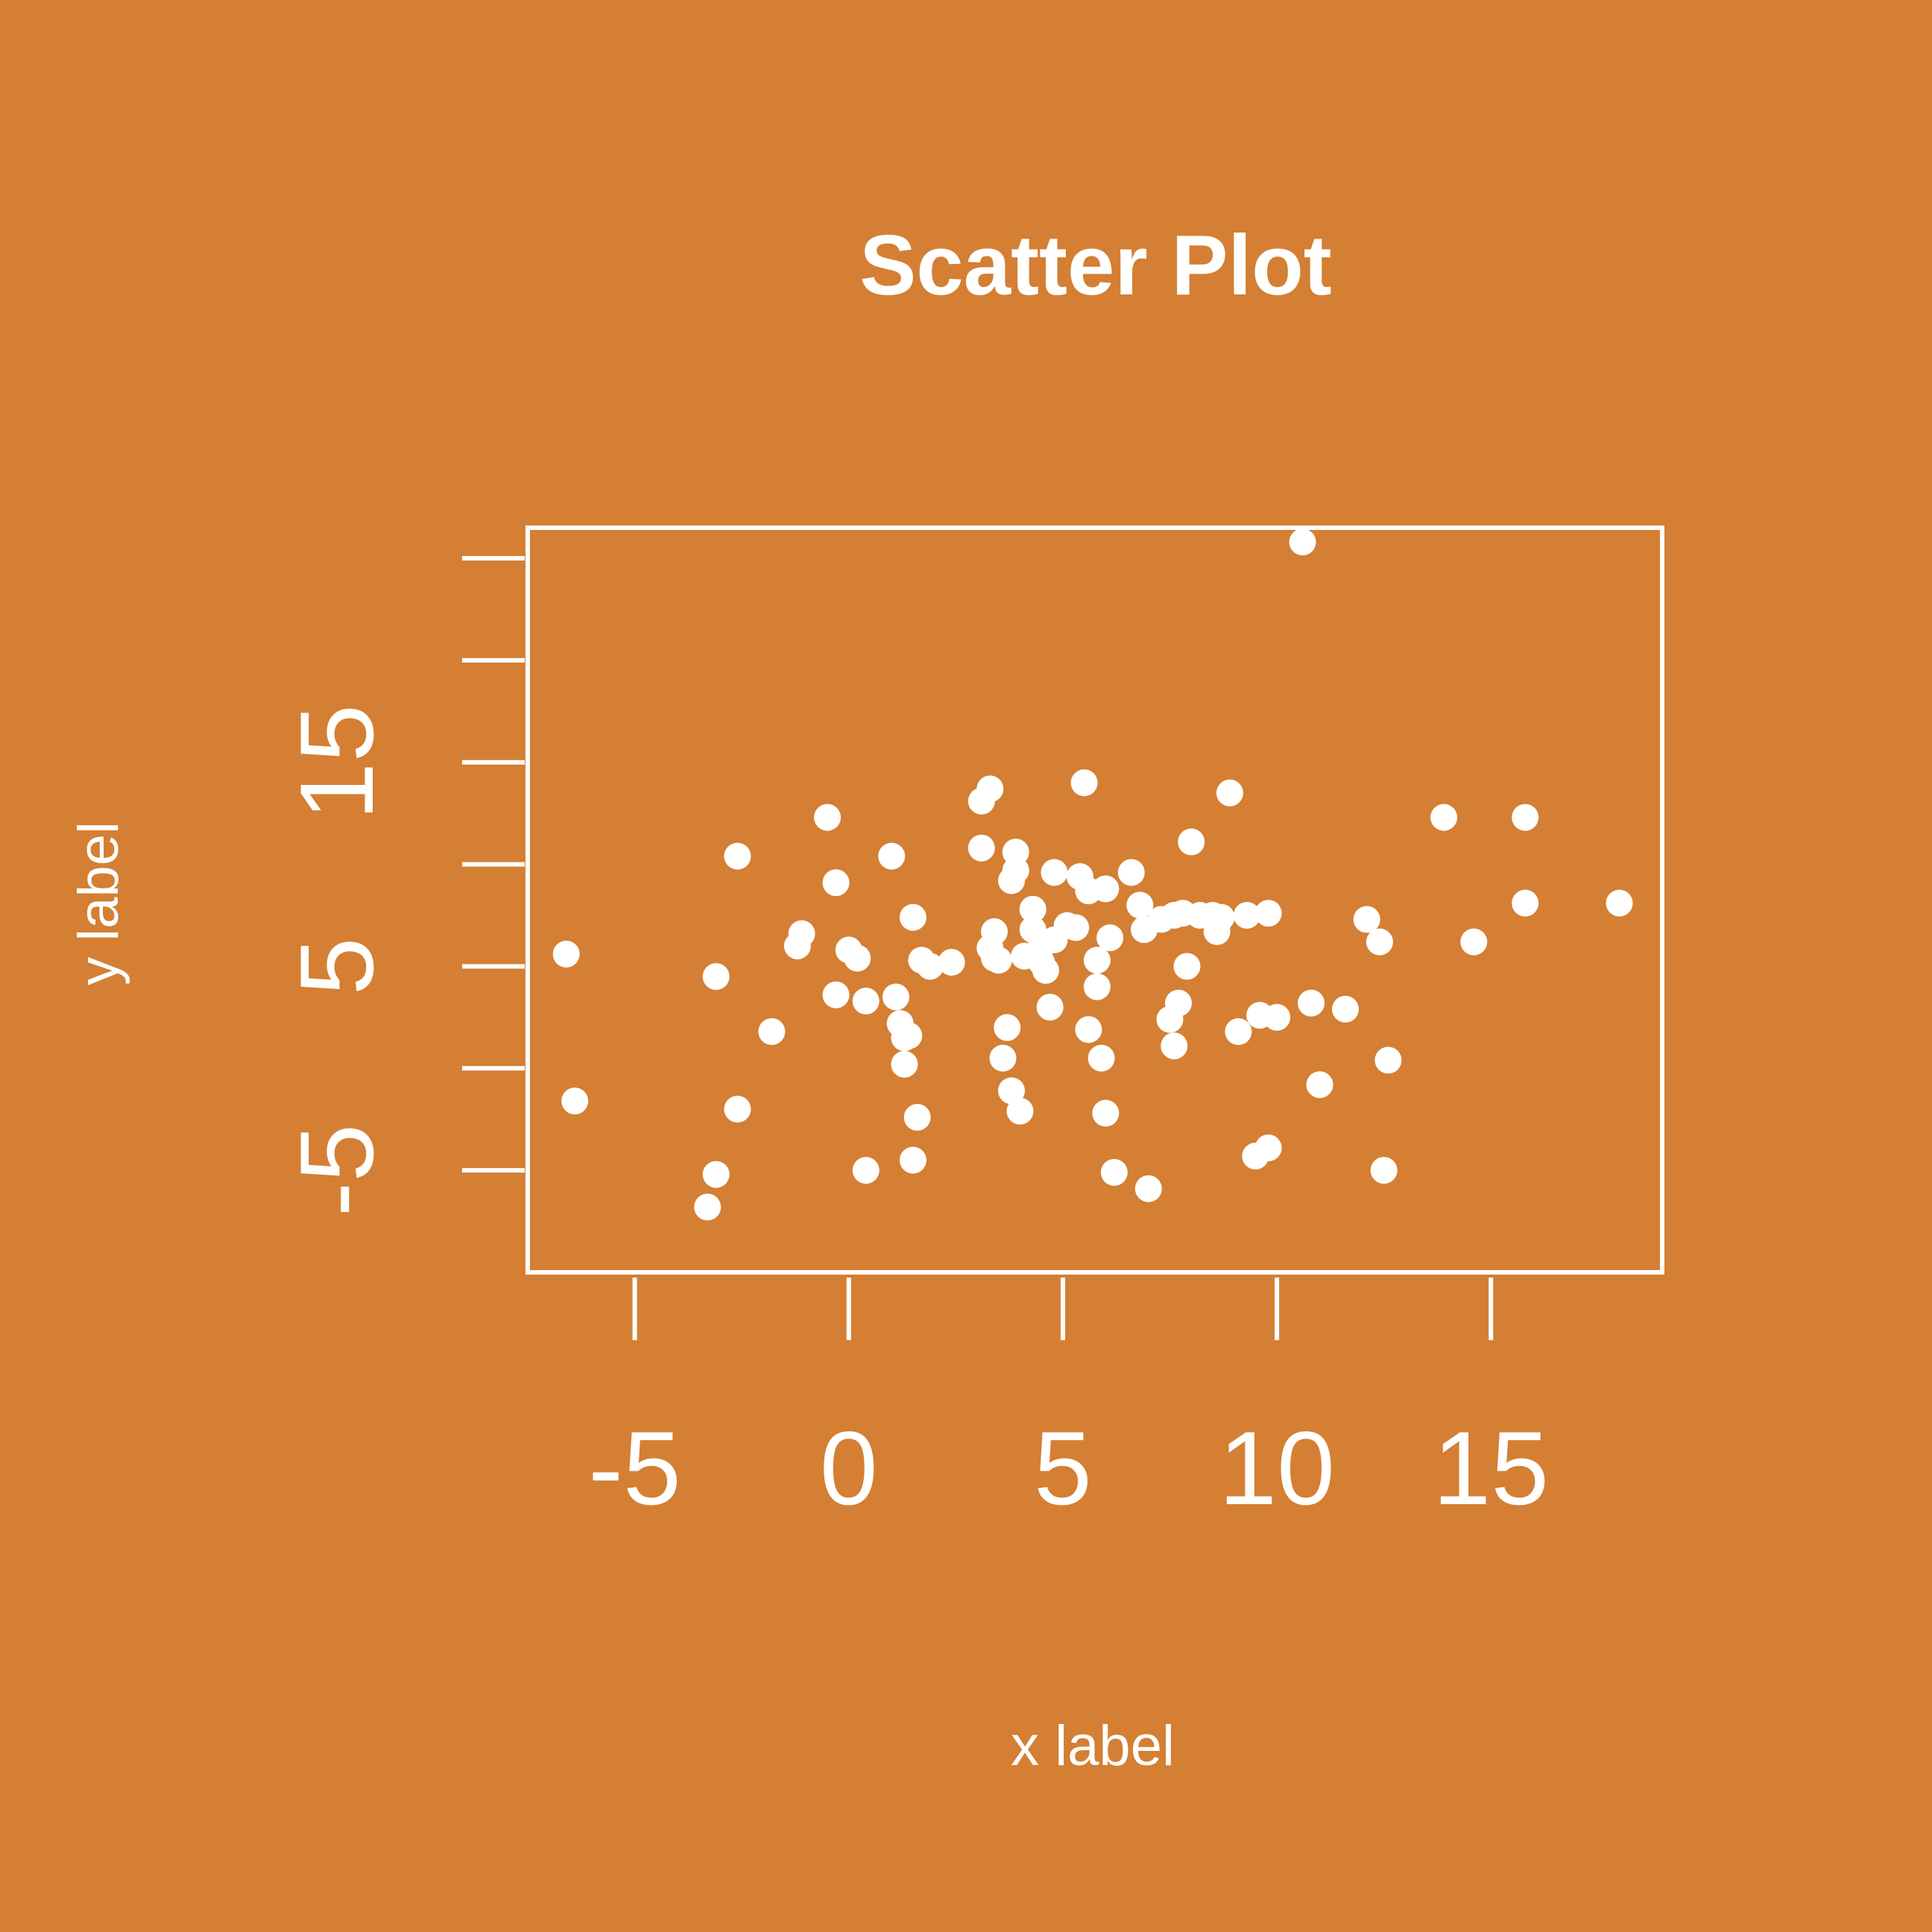 The height and width of the screenshot is (1932, 1932). What do you see at coordinates (336, 1170) in the screenshot?
I see `y-tick-label: -5` at bounding box center [336, 1170].